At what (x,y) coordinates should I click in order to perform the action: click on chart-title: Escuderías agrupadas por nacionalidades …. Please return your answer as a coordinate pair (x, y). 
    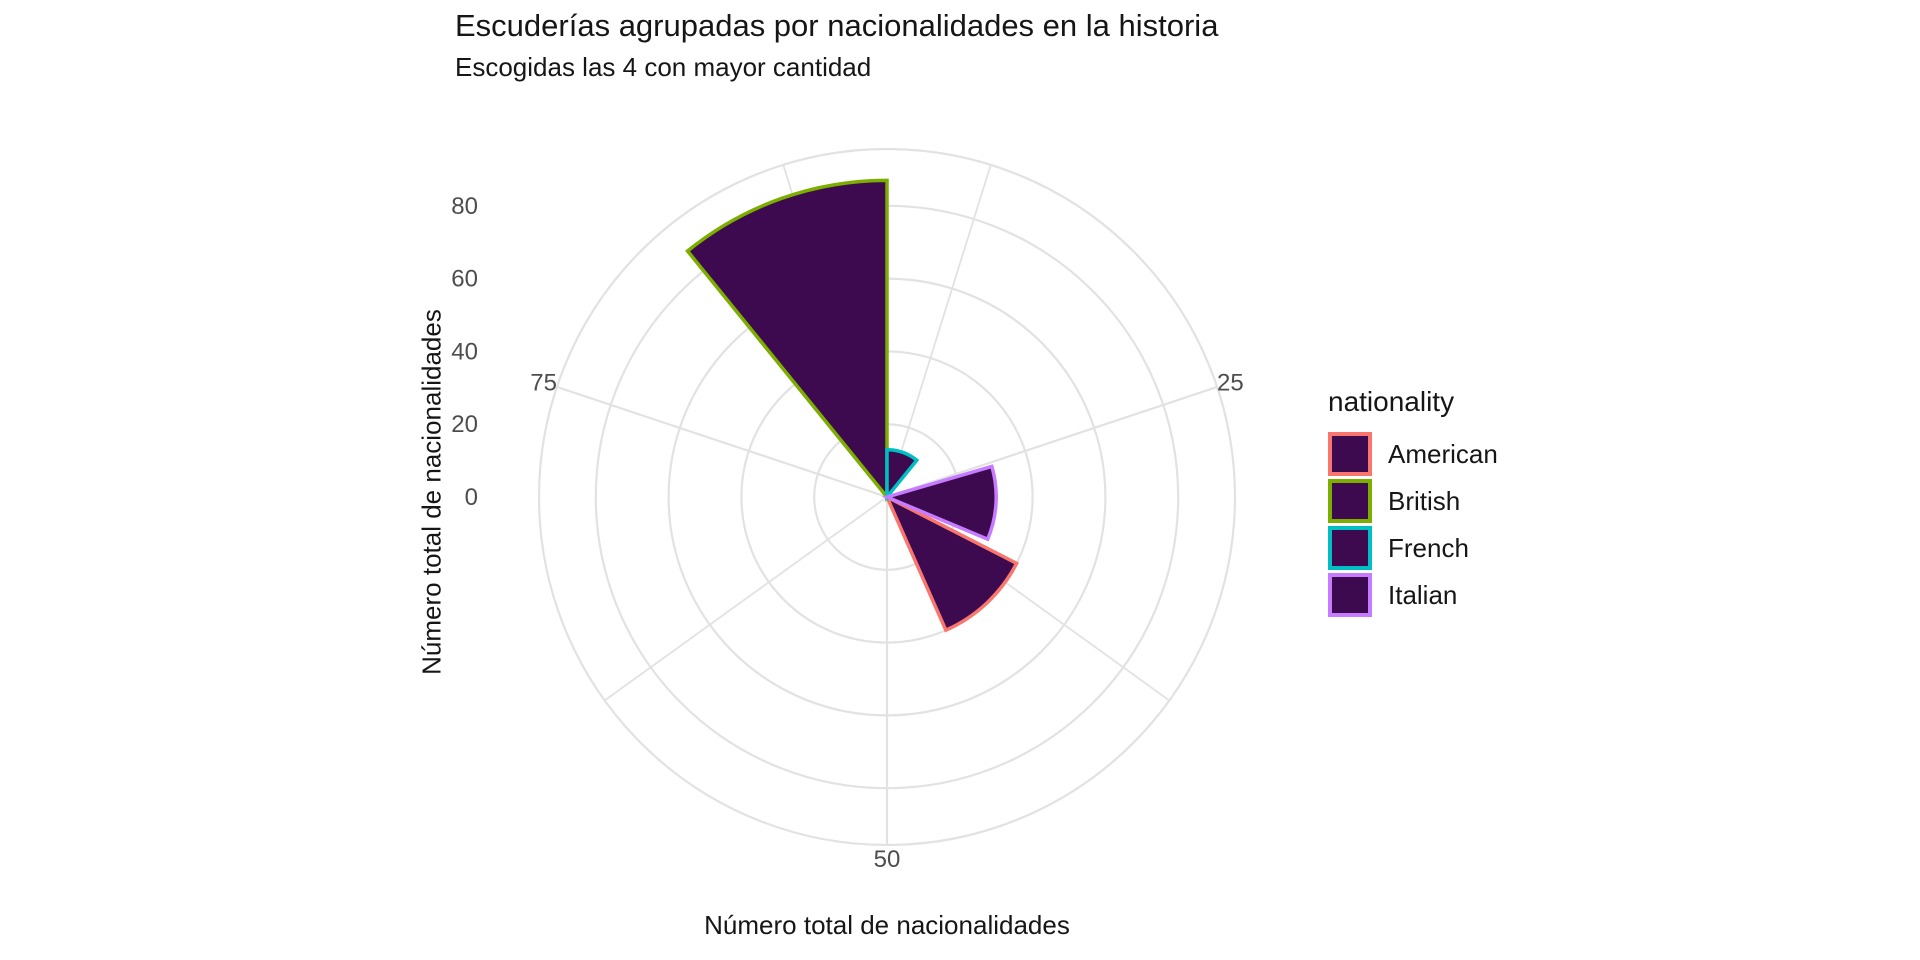
    Looking at the image, I should click on (837, 25).